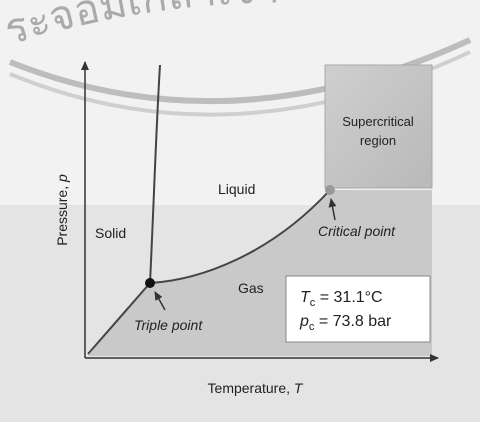 The image size is (480, 422). What do you see at coordinates (110, 233) in the screenshot?
I see `solid-label: Solid` at bounding box center [110, 233].